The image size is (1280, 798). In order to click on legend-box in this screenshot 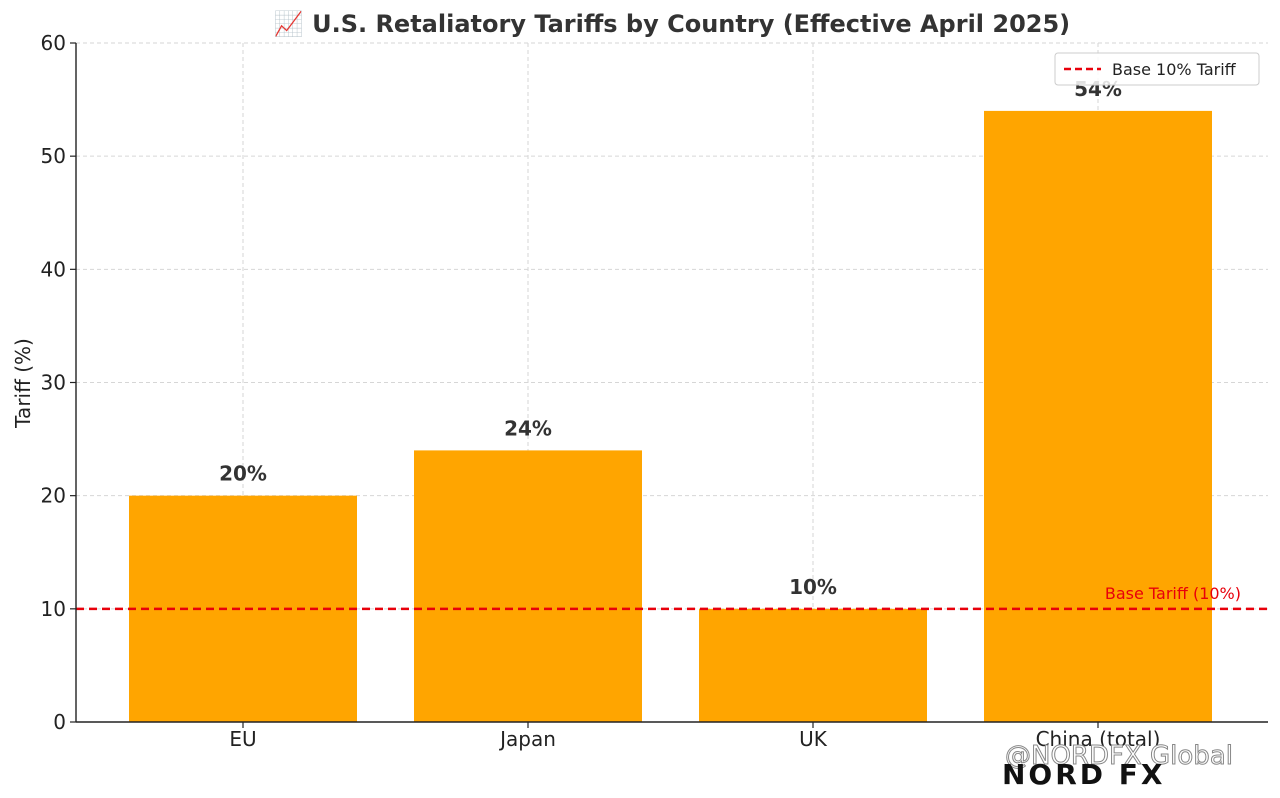, I will do `click(1157, 69)`.